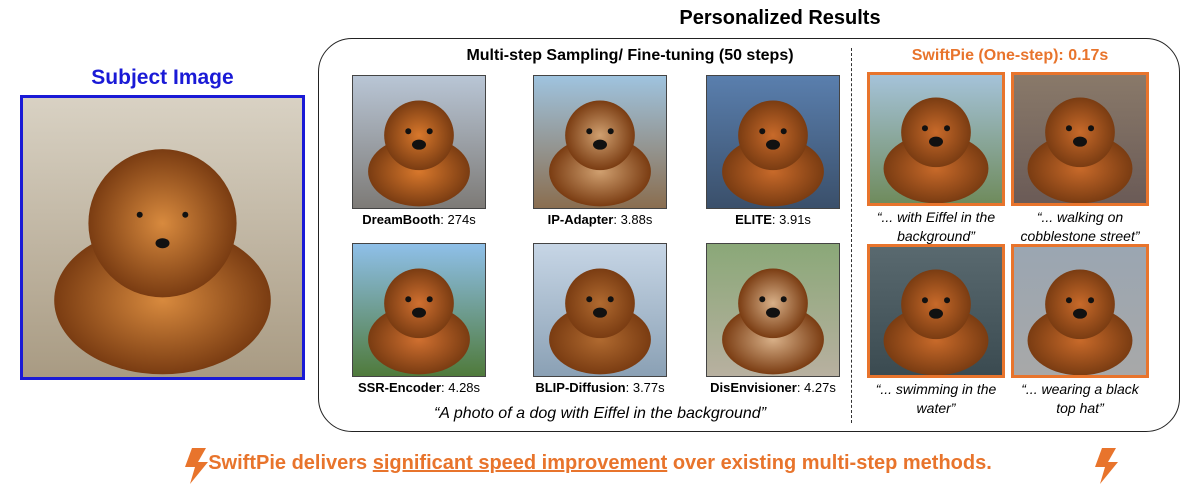 The image size is (1200, 493). What do you see at coordinates (753, 219) in the screenshot?
I see `method-name: ELITE` at bounding box center [753, 219].